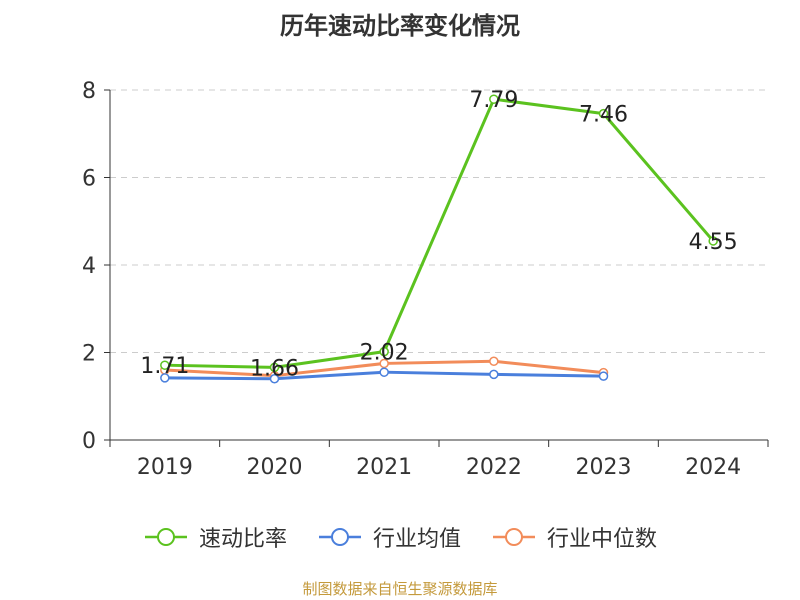 The width and height of the screenshot is (800, 600). What do you see at coordinates (400, 589) in the screenshot?
I see `source-footnote: 制图数据来自恒生聚源数据库` at bounding box center [400, 589].